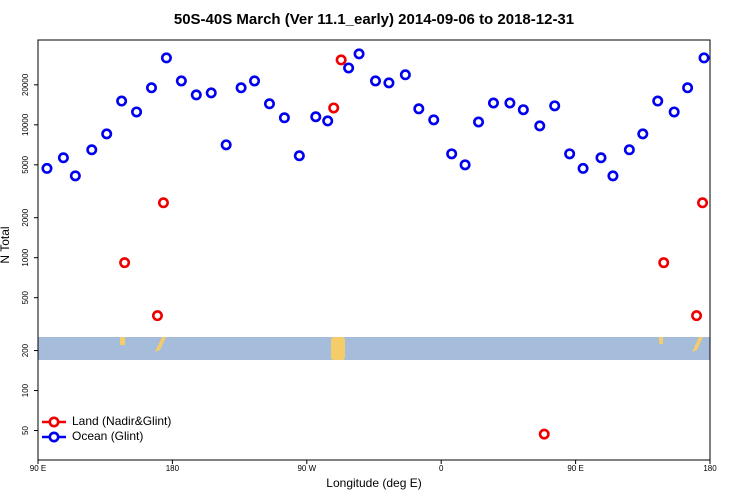 This screenshot has width=750, height=500. Describe the element at coordinates (6, 244) in the screenshot. I see `y-axis-label: N Total` at that location.